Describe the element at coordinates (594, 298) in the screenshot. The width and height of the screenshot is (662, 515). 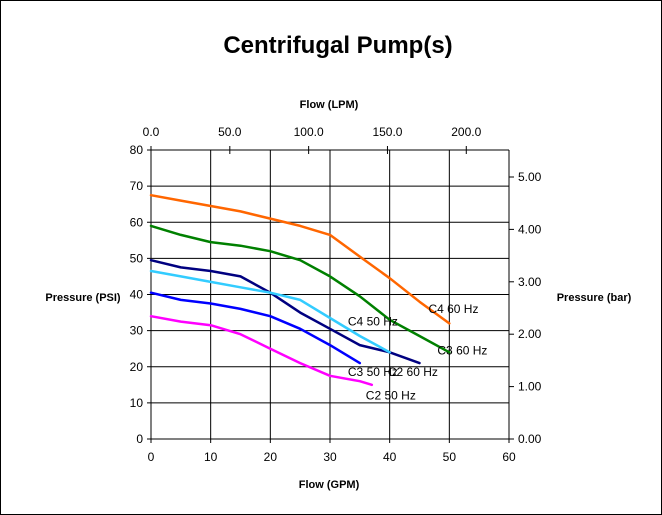
I see `right-axis-title: Pressure (bar)` at that location.